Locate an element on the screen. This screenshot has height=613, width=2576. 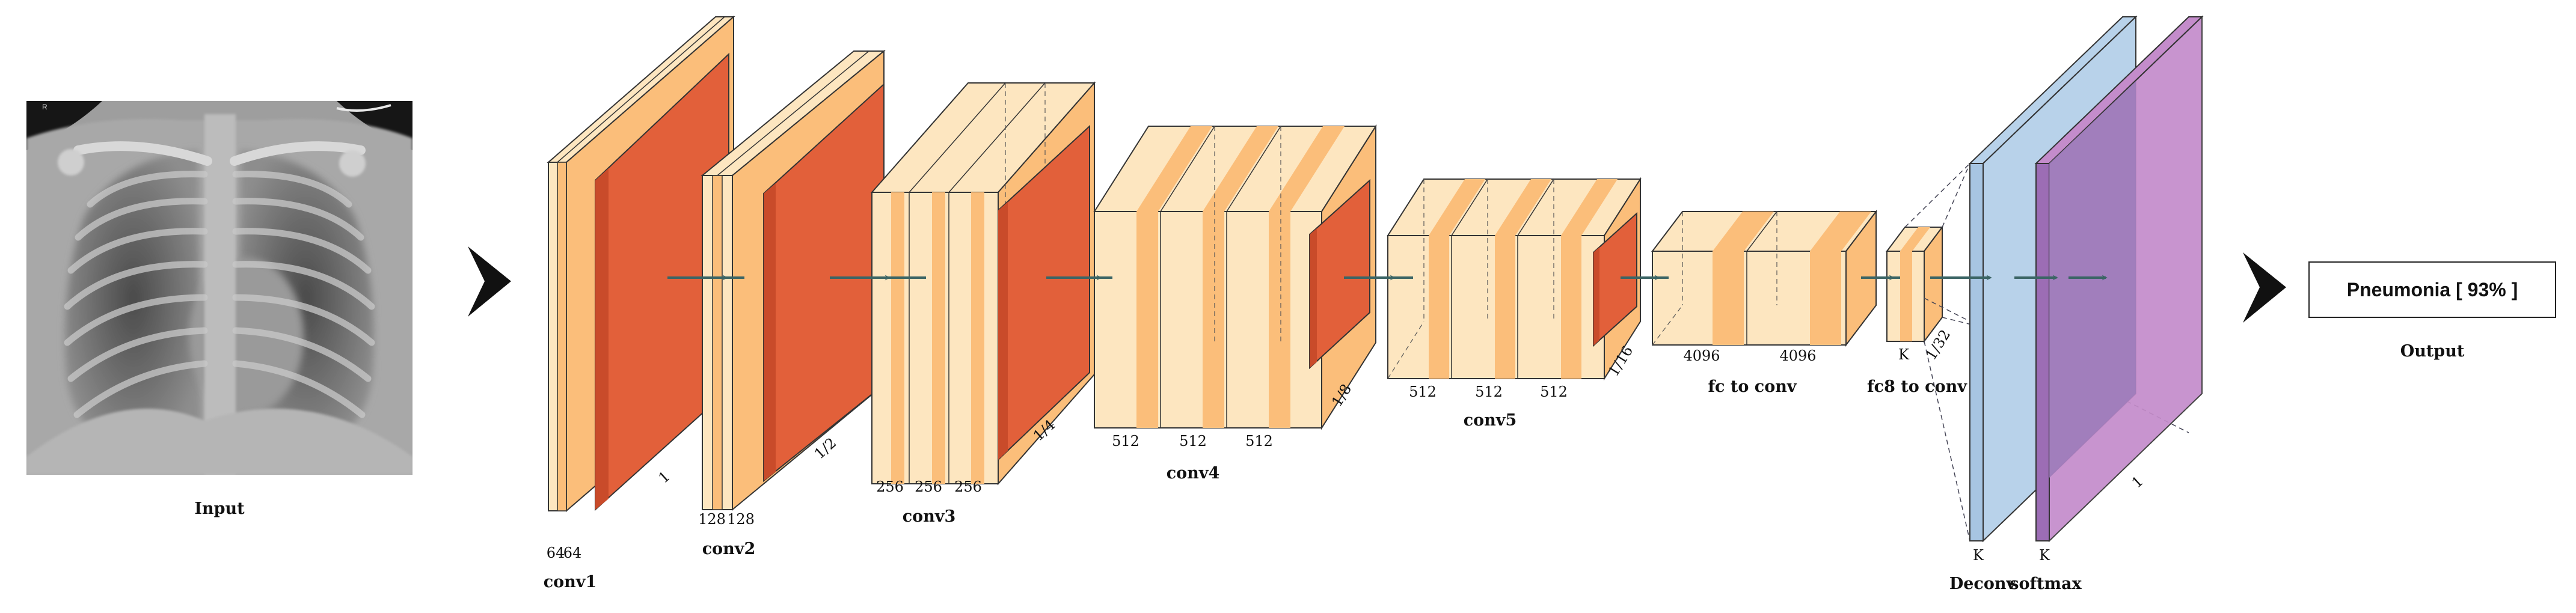
conv5-width-1: 512 is located at coordinates (1423, 391).